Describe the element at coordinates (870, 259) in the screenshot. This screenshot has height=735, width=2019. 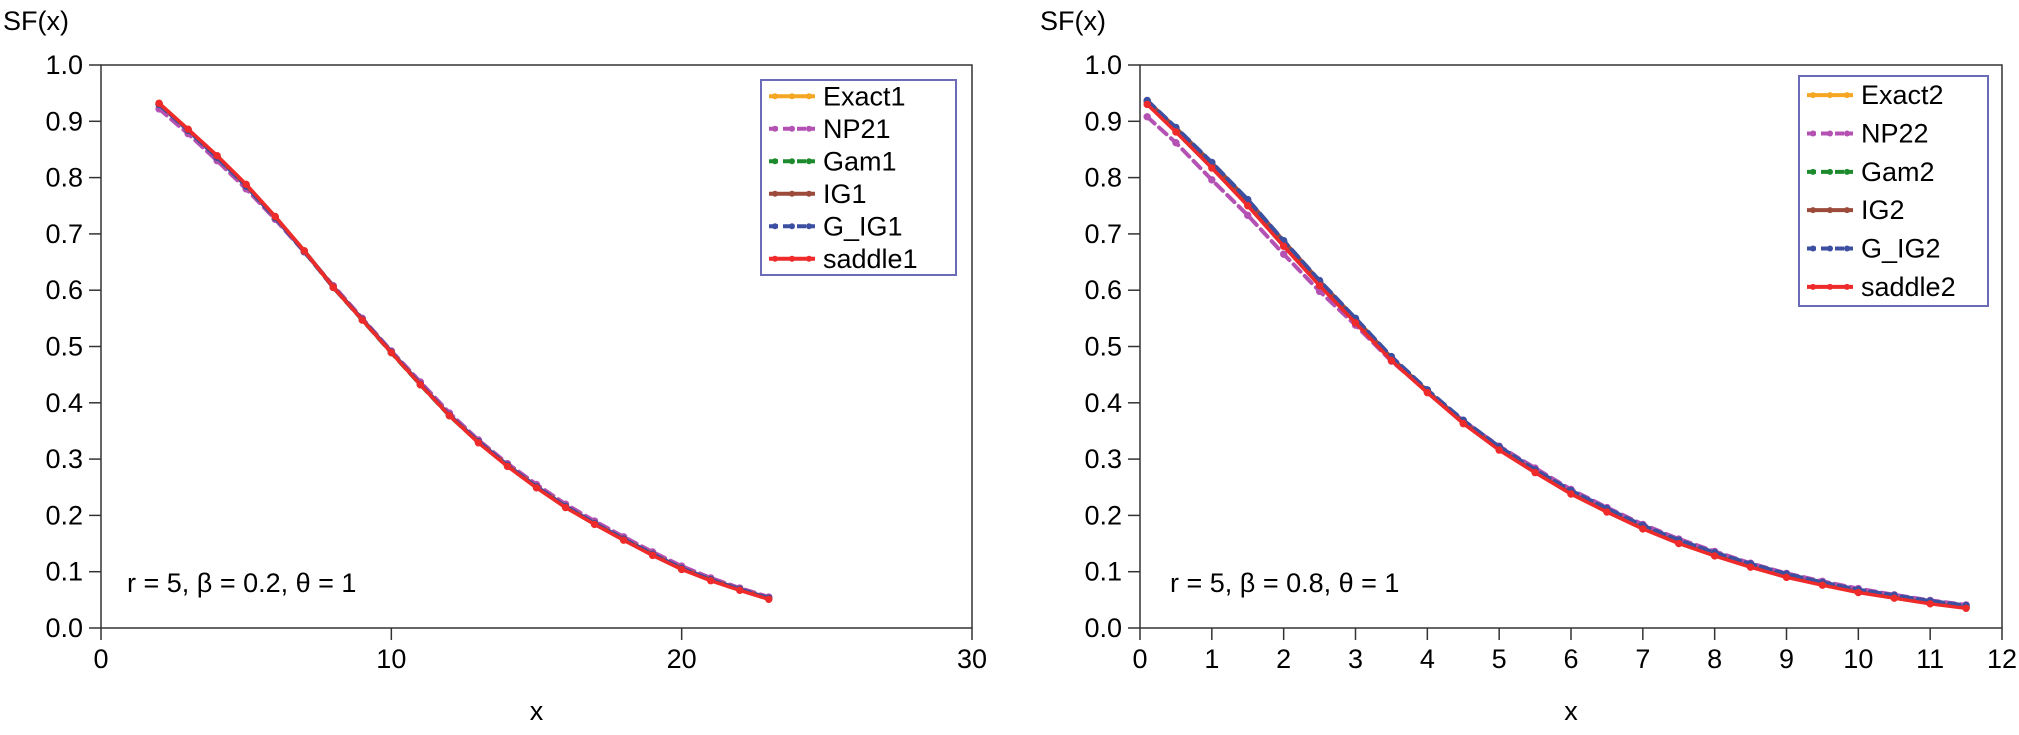
I see `legend-label: saddle1` at that location.